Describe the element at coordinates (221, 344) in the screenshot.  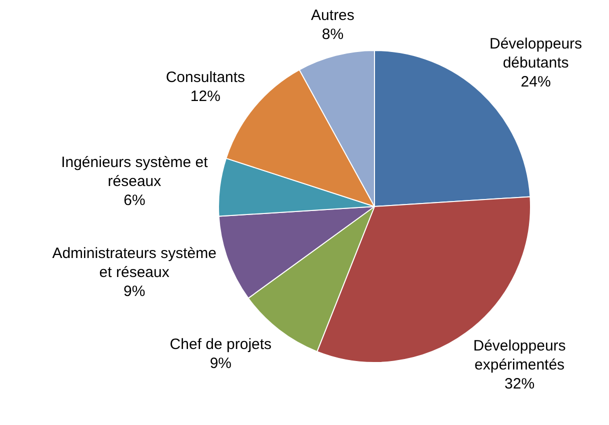
I see `slice-label: Chef de projets` at that location.